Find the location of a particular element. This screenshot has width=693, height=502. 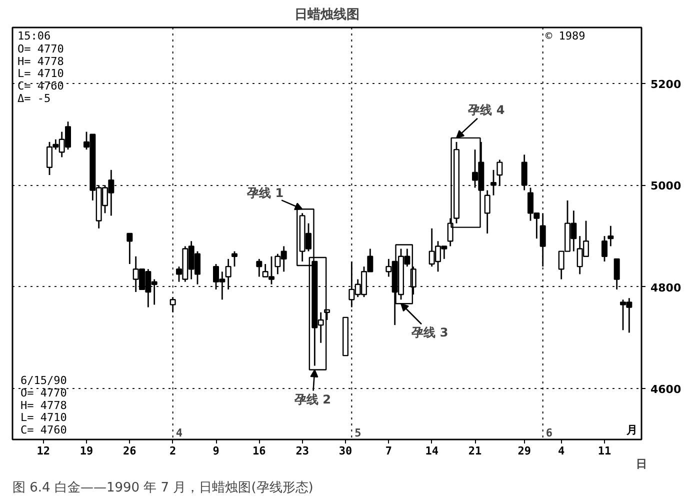

annotation: 月 is located at coordinates (632, 430).